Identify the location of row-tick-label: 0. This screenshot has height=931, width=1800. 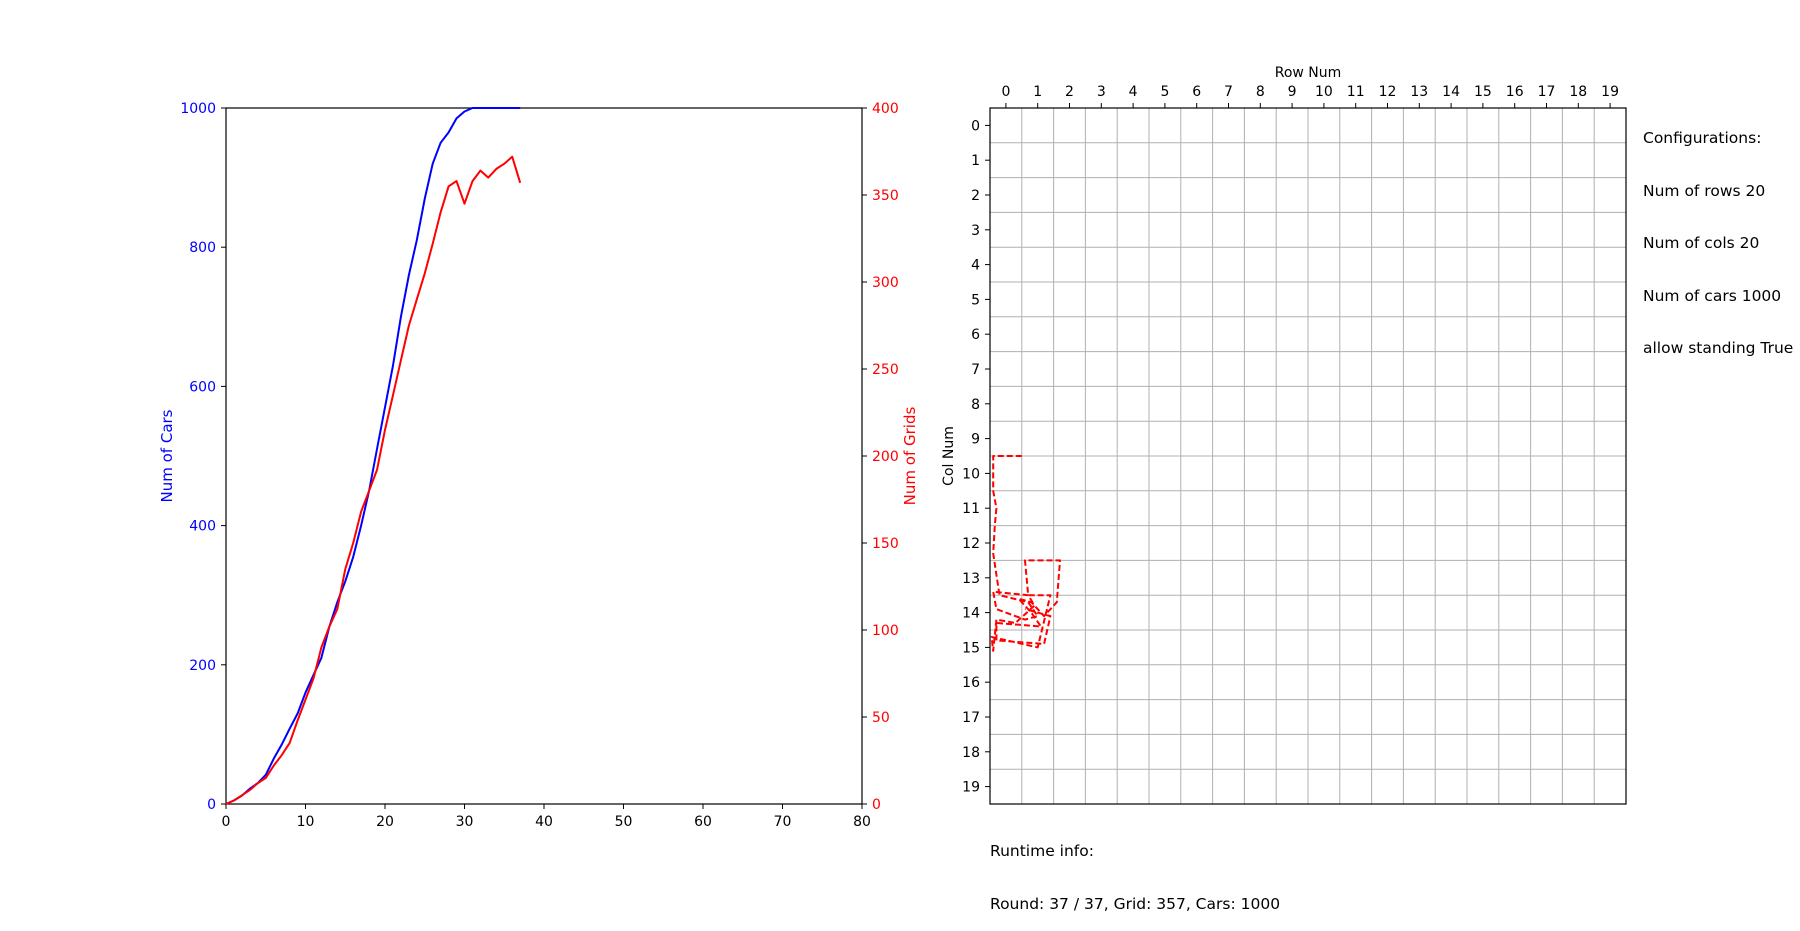
(1005, 92).